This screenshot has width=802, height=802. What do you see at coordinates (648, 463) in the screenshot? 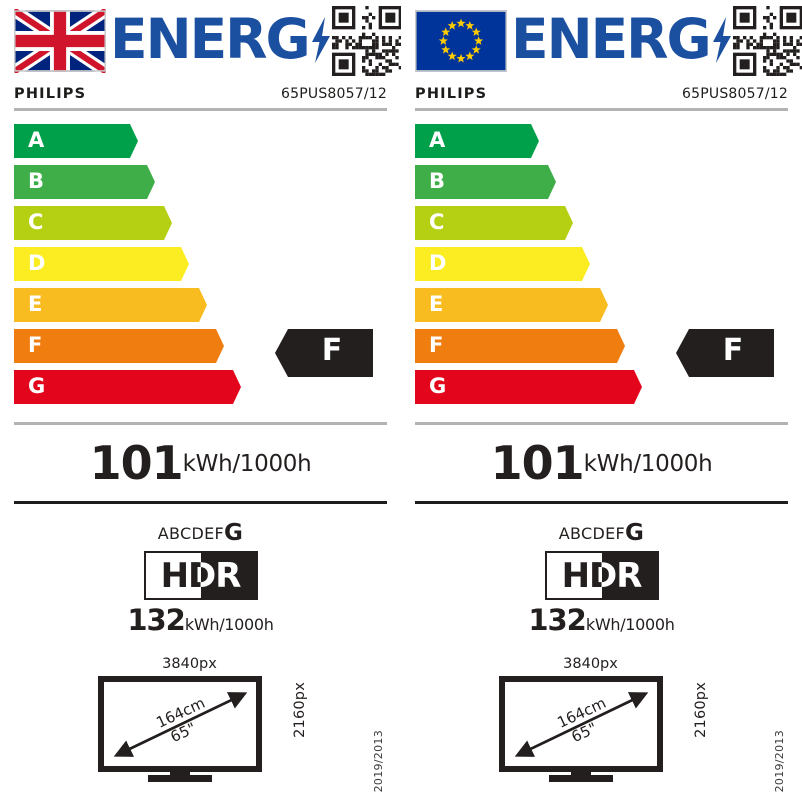
I see `consumption-unit: kWh/1000h` at bounding box center [648, 463].